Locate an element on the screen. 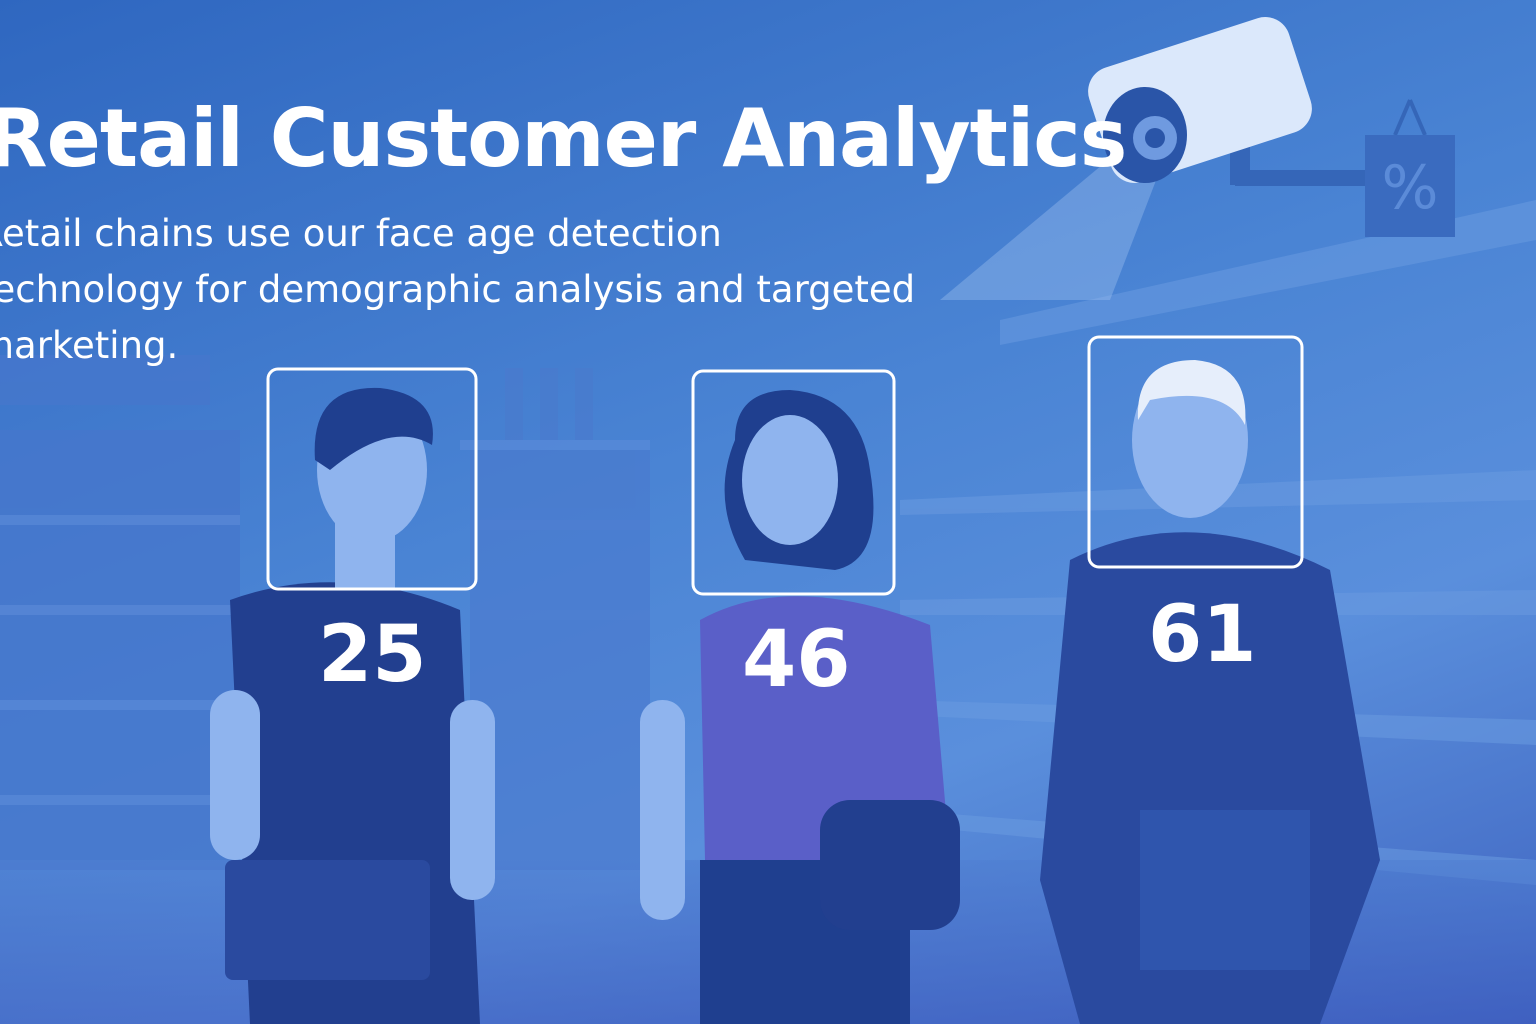 Image resolution: width=1536 pixels, height=1024 pixels. customer-woman is located at coordinates (800, 707).